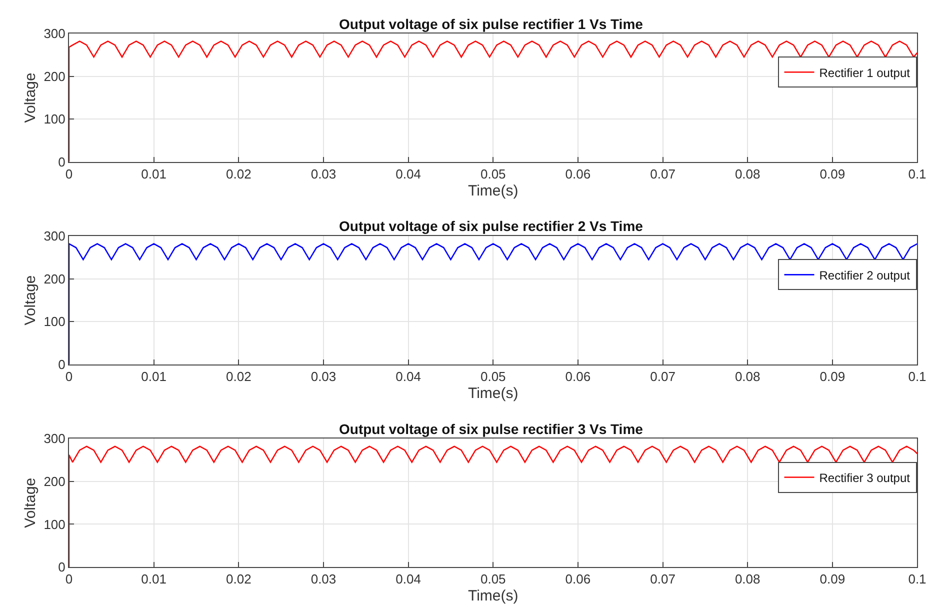  I want to click on chart-title: Output voltage of six pulse rectifier 2 Vs Time, so click(491, 226).